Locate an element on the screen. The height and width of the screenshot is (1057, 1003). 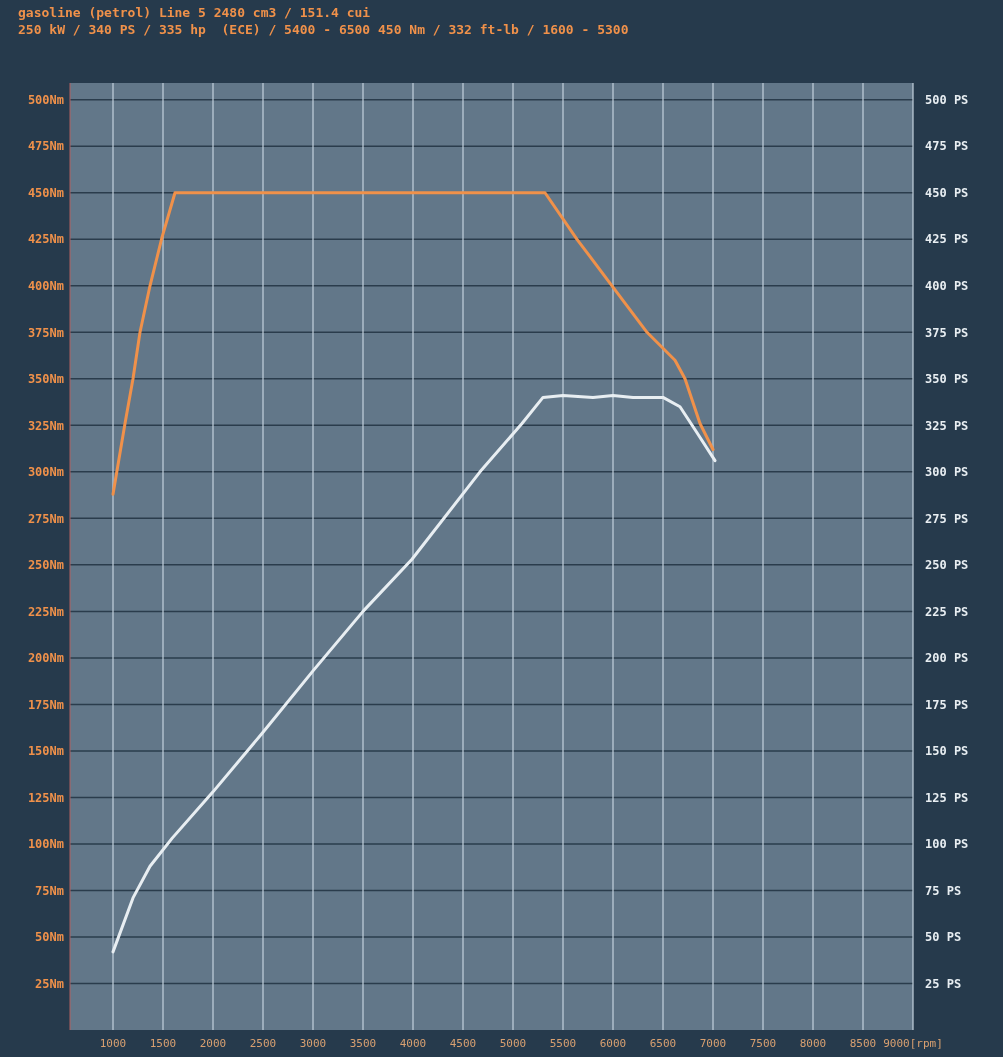
y2-tick-label: 325 PS is located at coordinates (947, 425).